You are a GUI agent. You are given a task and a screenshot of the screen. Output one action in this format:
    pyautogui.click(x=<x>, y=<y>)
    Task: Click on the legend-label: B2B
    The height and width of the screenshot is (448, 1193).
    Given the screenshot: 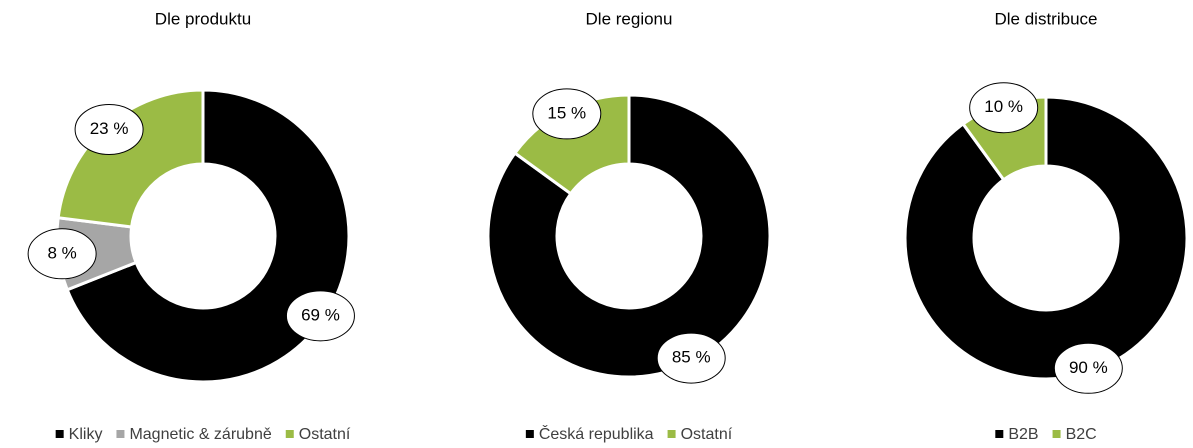 What is the action you would take?
    pyautogui.click(x=1023, y=434)
    